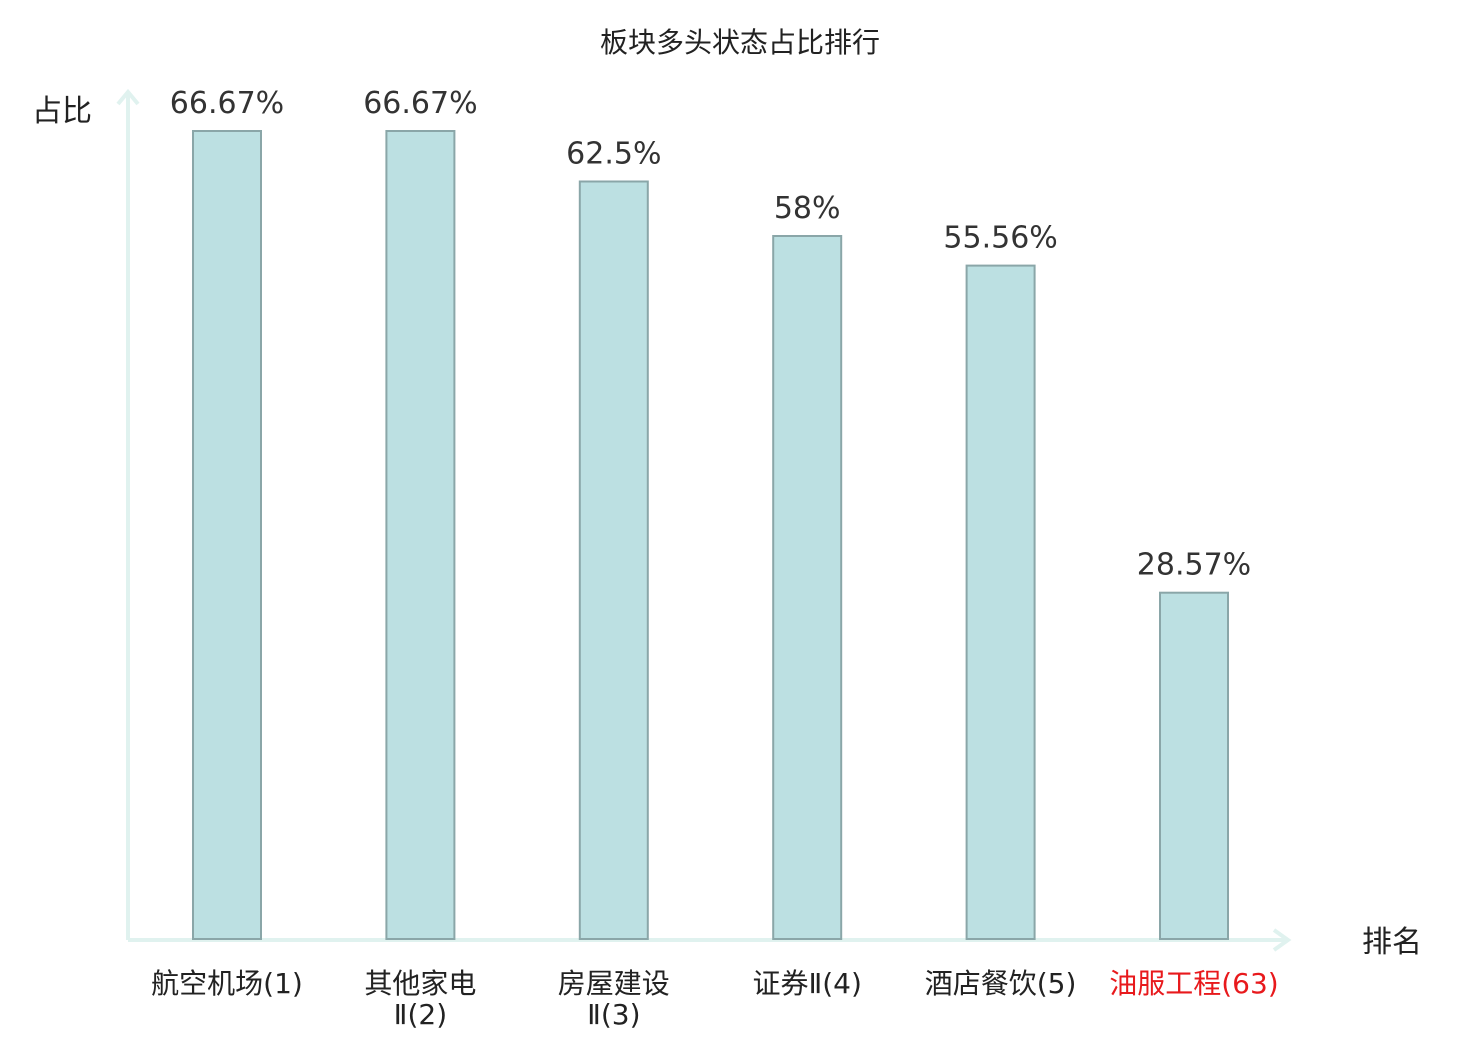 The image size is (1480, 1040). What do you see at coordinates (420, 999) in the screenshot?
I see `category-label-2: 其他家电 Ⅱ(2)` at bounding box center [420, 999].